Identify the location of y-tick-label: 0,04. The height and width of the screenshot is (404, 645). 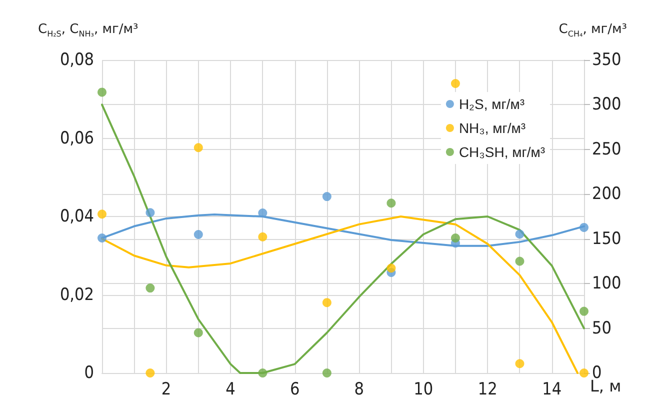
(77, 216).